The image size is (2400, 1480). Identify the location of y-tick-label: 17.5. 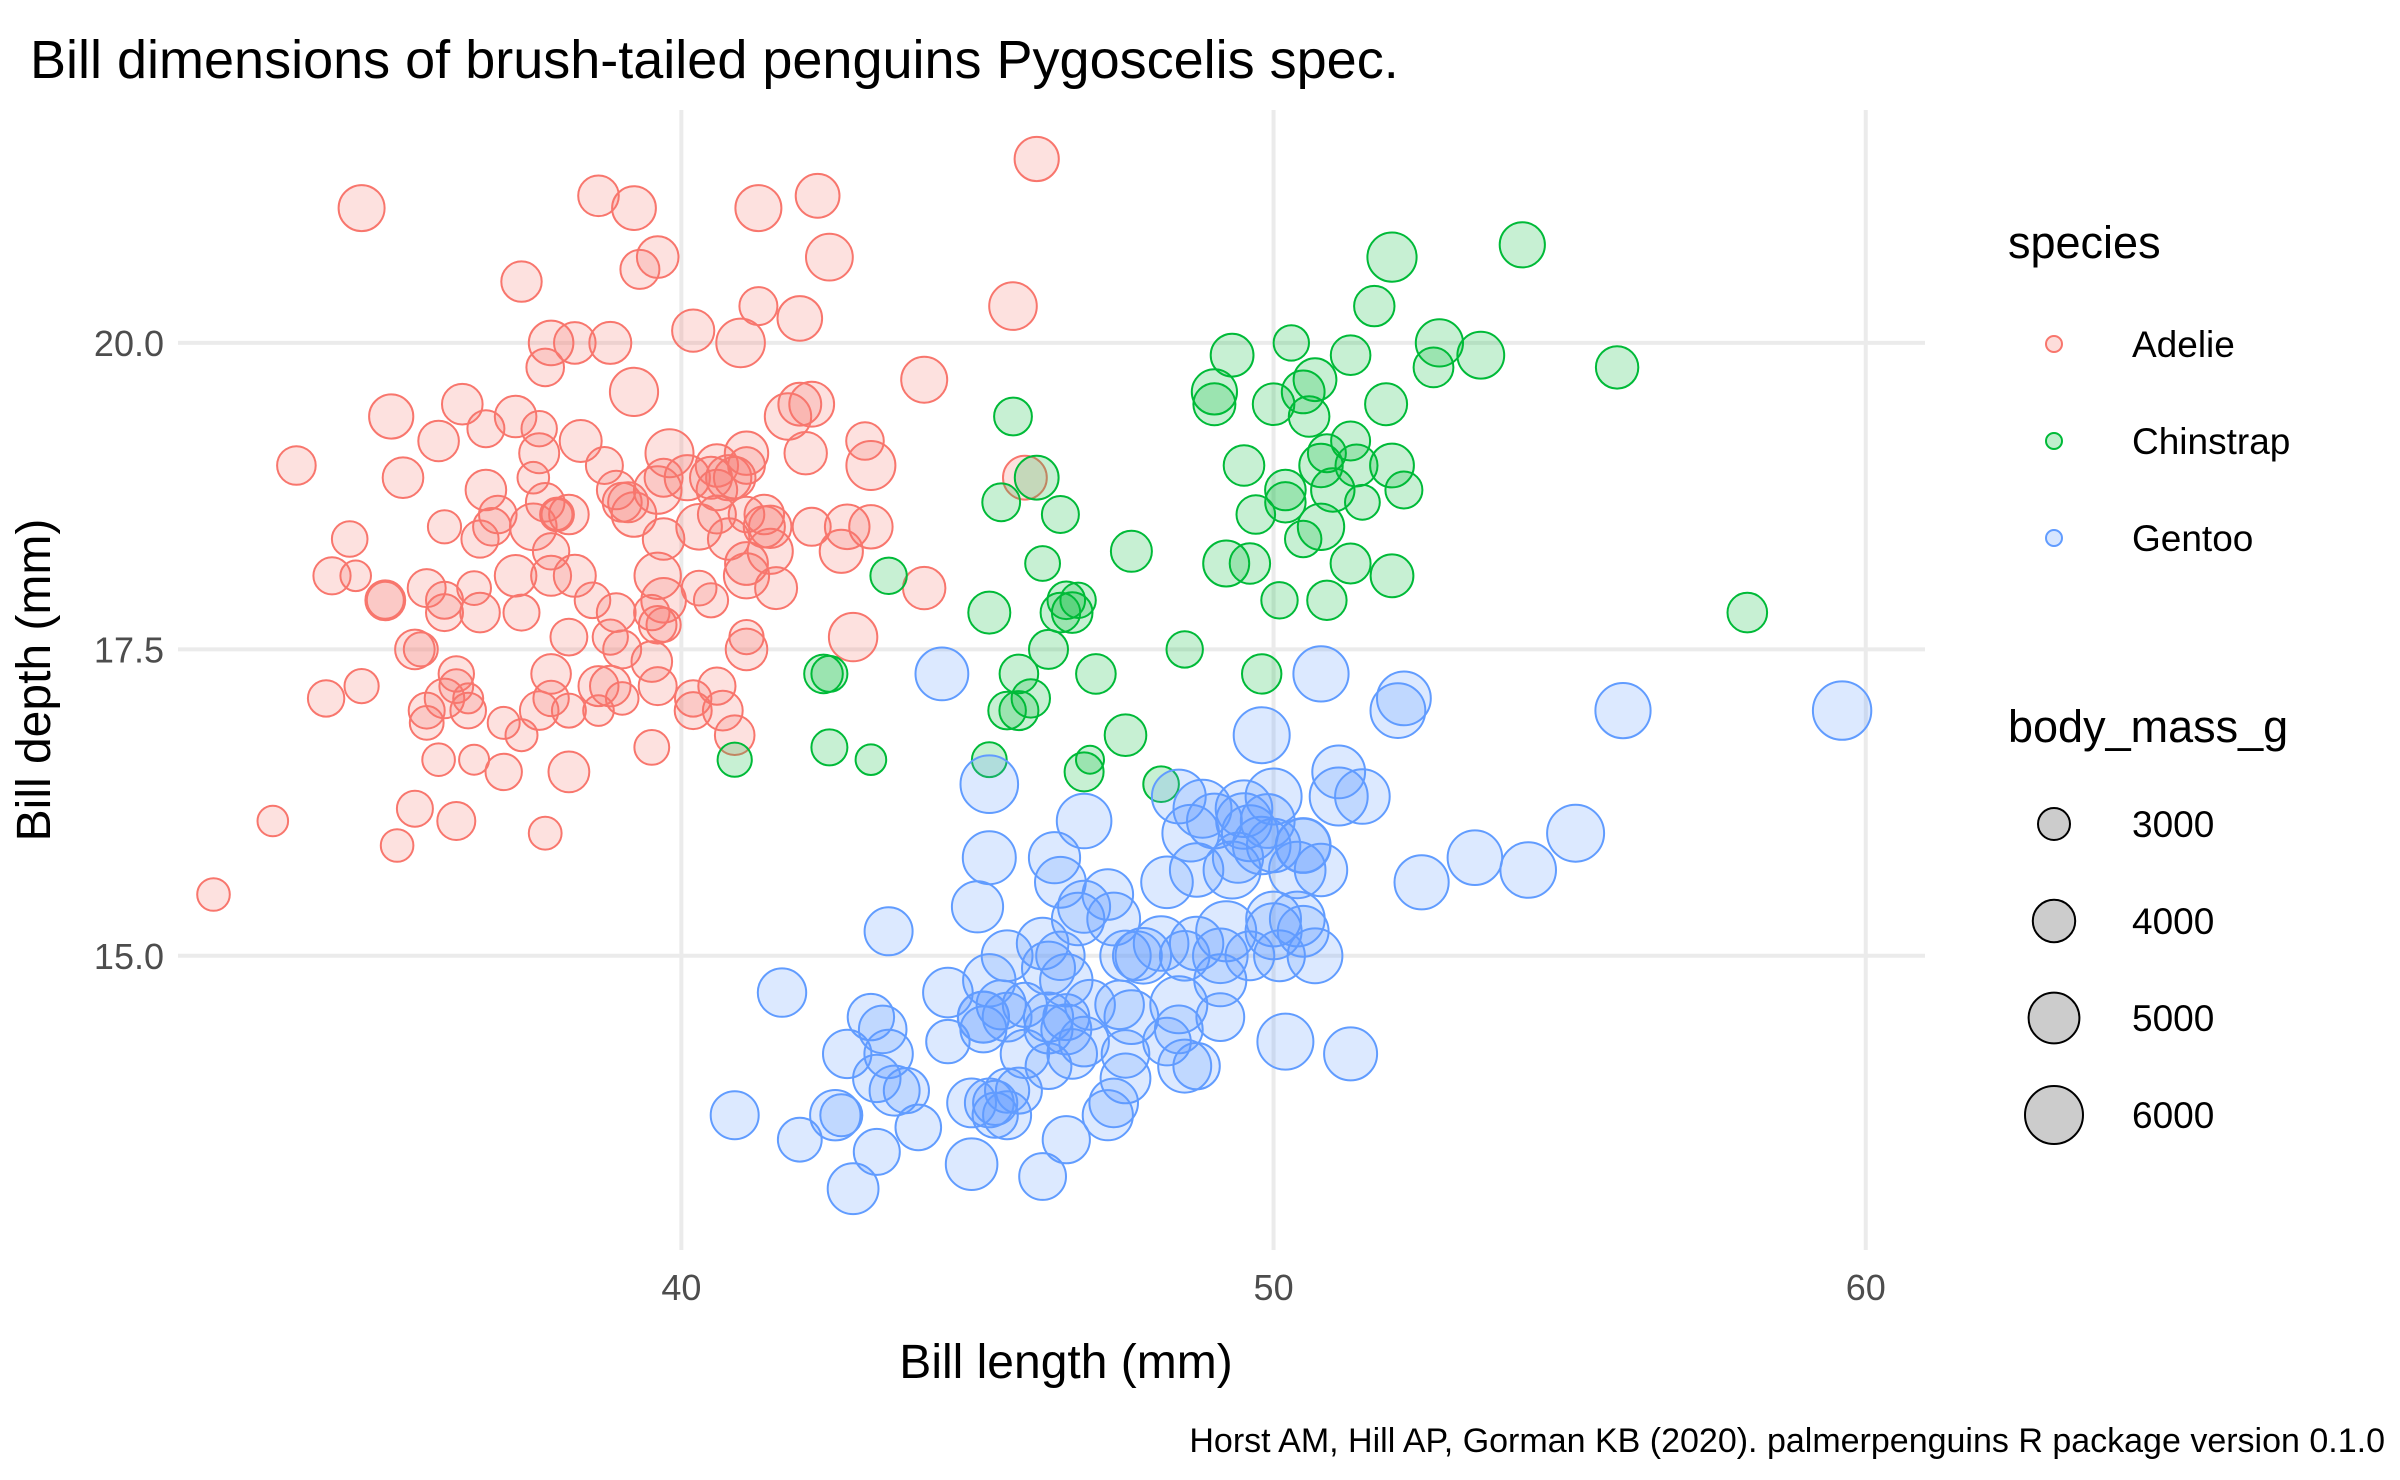
(129, 649).